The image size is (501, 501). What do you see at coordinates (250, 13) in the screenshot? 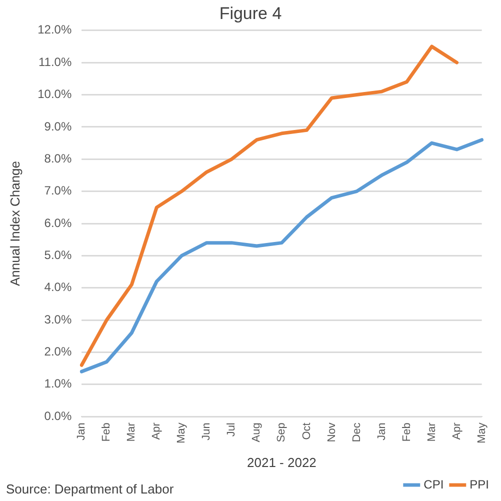
I see `chart-title: Figure 4` at bounding box center [250, 13].